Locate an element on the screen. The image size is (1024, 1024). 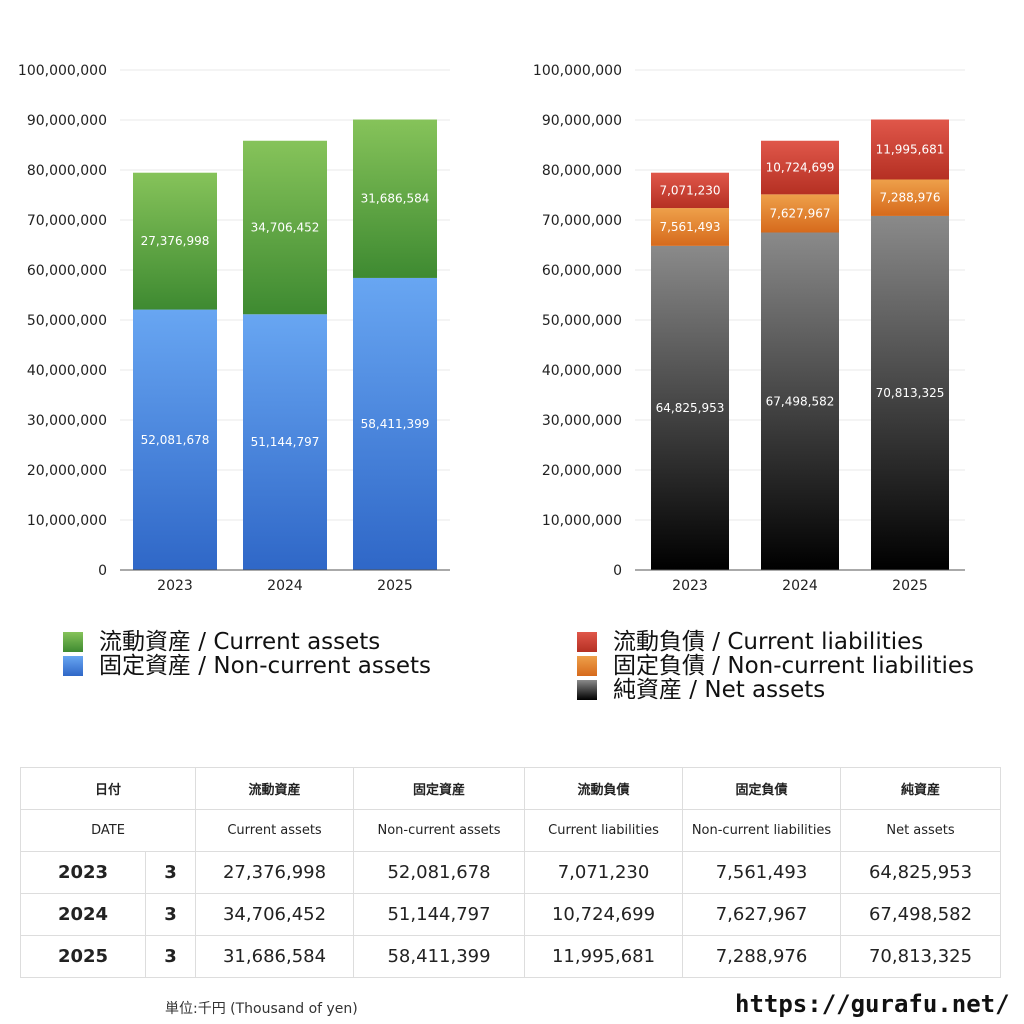
cell-current-liabilities: 10,724,699 is located at coordinates (604, 914).